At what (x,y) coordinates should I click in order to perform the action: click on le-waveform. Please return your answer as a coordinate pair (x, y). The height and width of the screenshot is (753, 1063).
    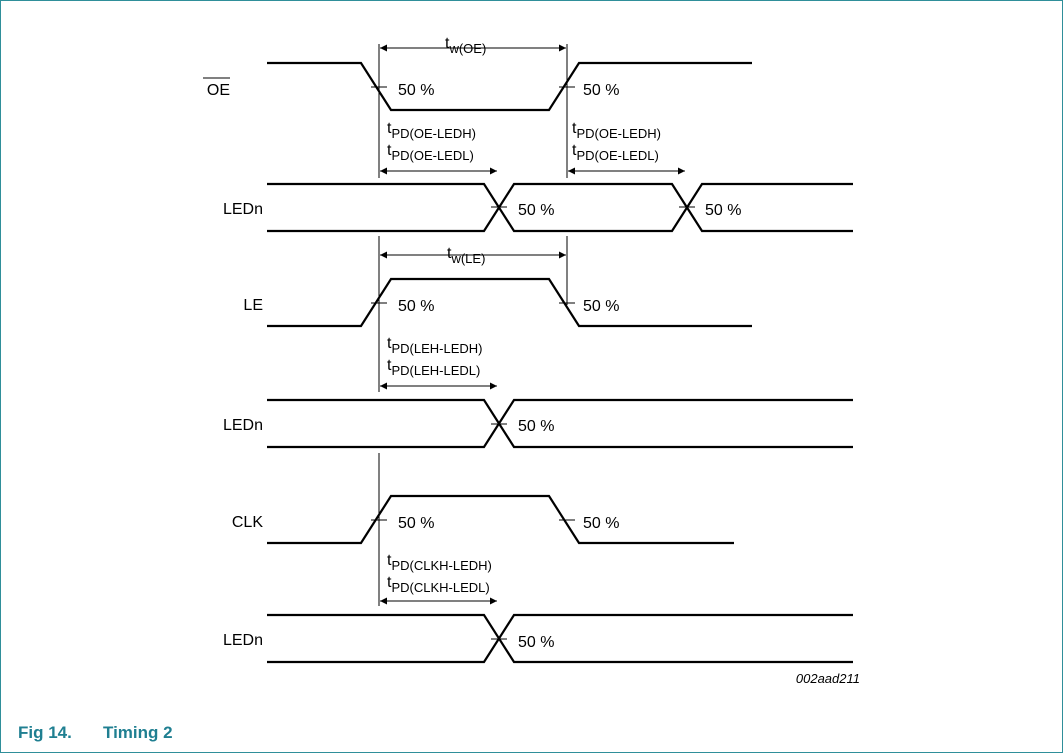
    Looking at the image, I should click on (509, 302).